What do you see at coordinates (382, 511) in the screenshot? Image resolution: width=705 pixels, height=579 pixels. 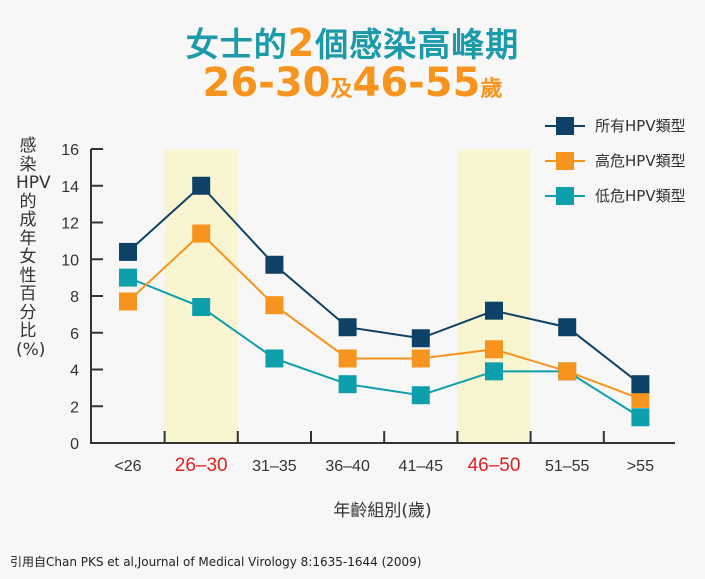 I see `x-axis-label: 年齡組別(歲)` at bounding box center [382, 511].